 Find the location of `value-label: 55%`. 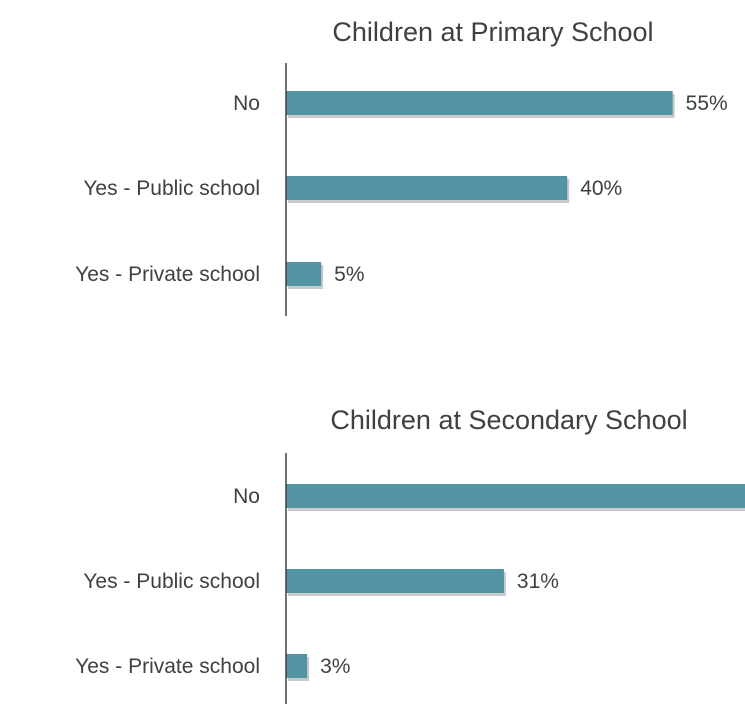

value-label: 55% is located at coordinates (707, 103).